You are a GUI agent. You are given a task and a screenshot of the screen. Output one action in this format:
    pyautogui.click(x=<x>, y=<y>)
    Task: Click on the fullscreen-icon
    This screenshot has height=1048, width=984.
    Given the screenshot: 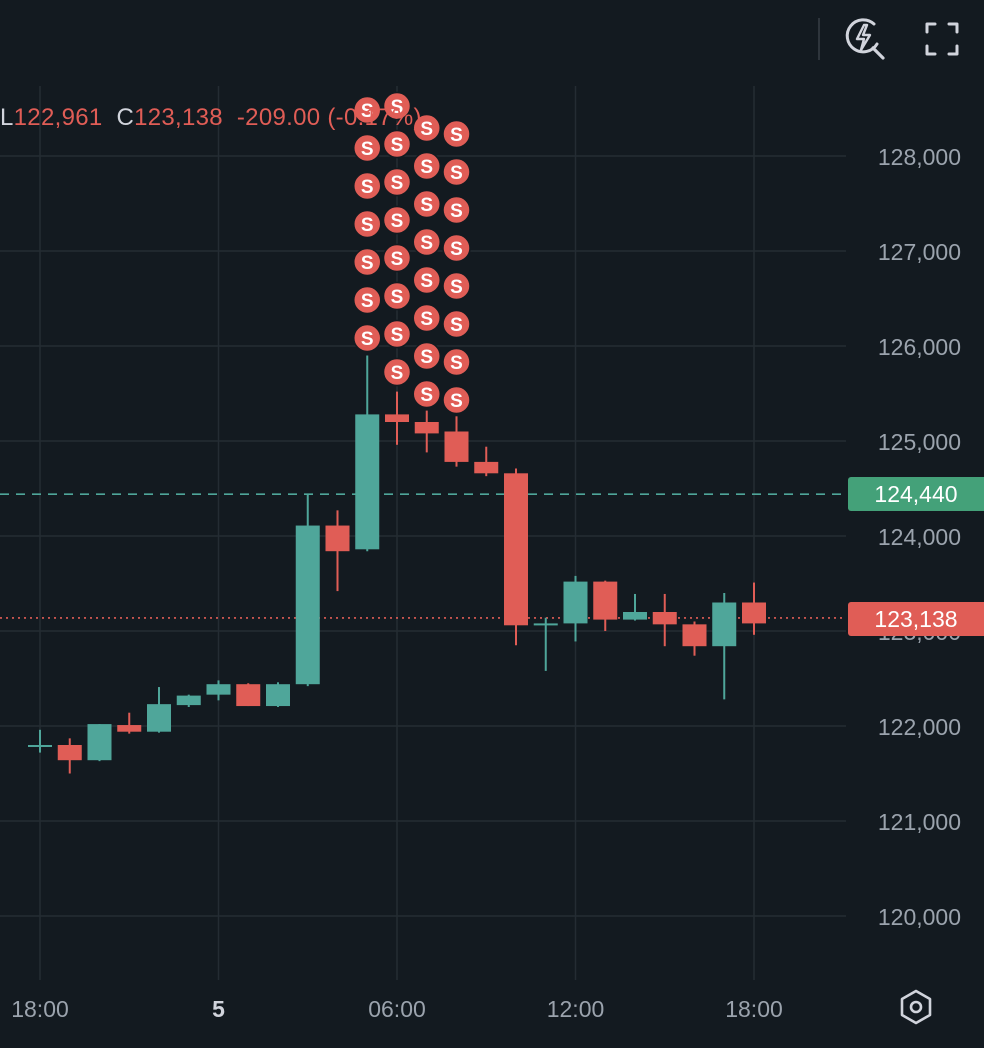 What is the action you would take?
    pyautogui.click(x=942, y=39)
    